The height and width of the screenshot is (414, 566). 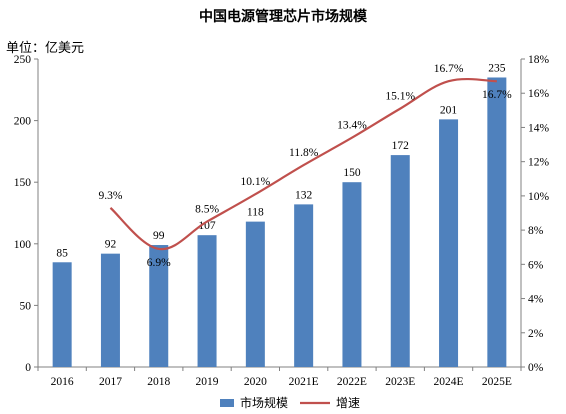 I want to click on line-data-label: 13.4%, so click(x=352, y=126).